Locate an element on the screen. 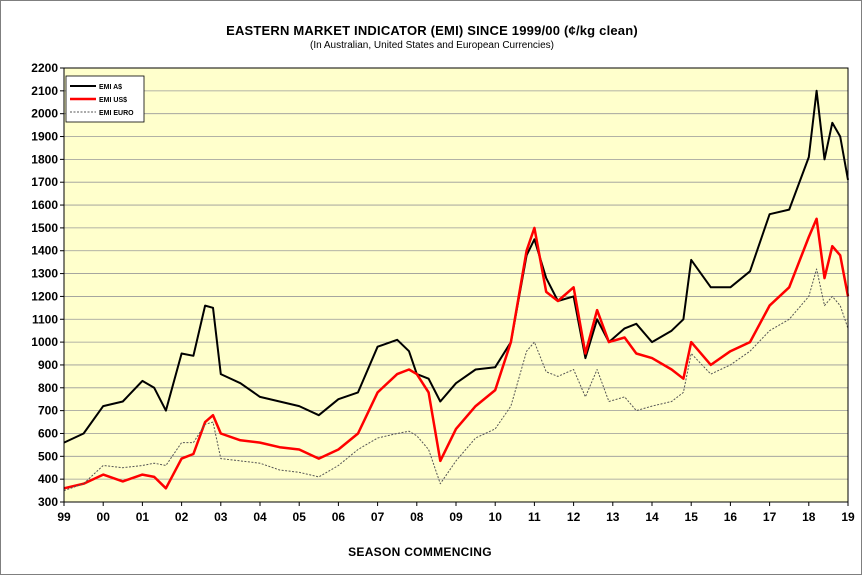 This screenshot has width=862, height=576. y-tick-label: 700 is located at coordinates (48, 411).